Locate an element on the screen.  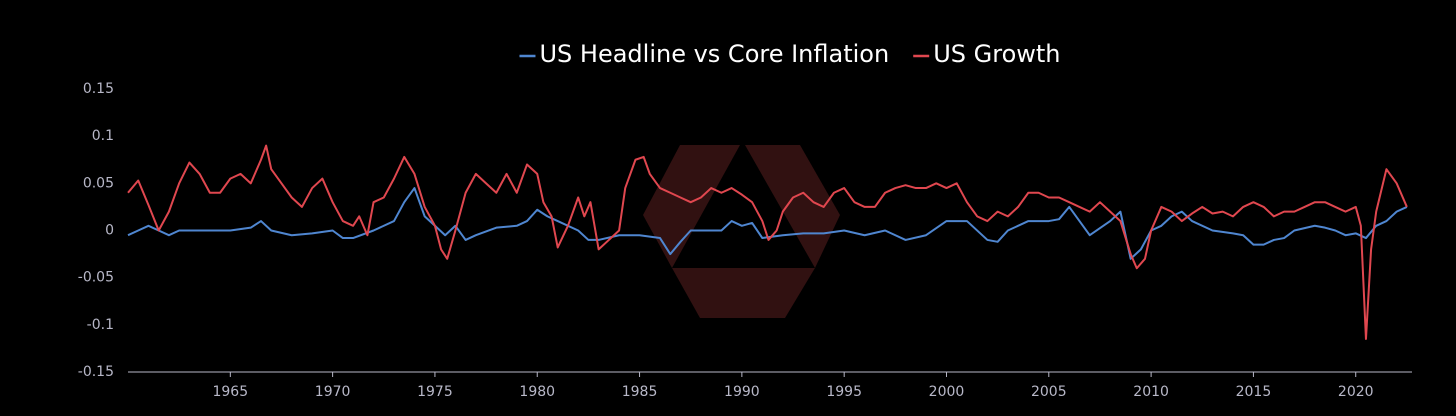
x-tick-label: 1965 is located at coordinates (230, 392).